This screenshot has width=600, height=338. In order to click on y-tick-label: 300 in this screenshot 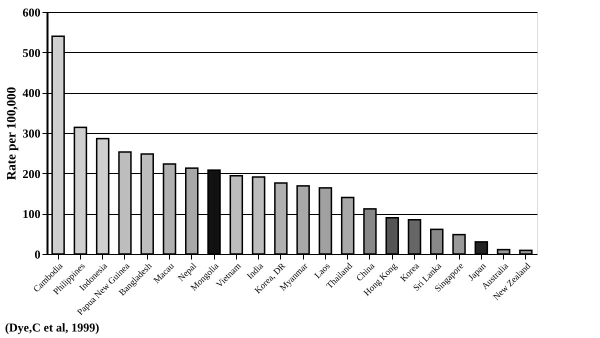, I will do `click(31, 133)`.